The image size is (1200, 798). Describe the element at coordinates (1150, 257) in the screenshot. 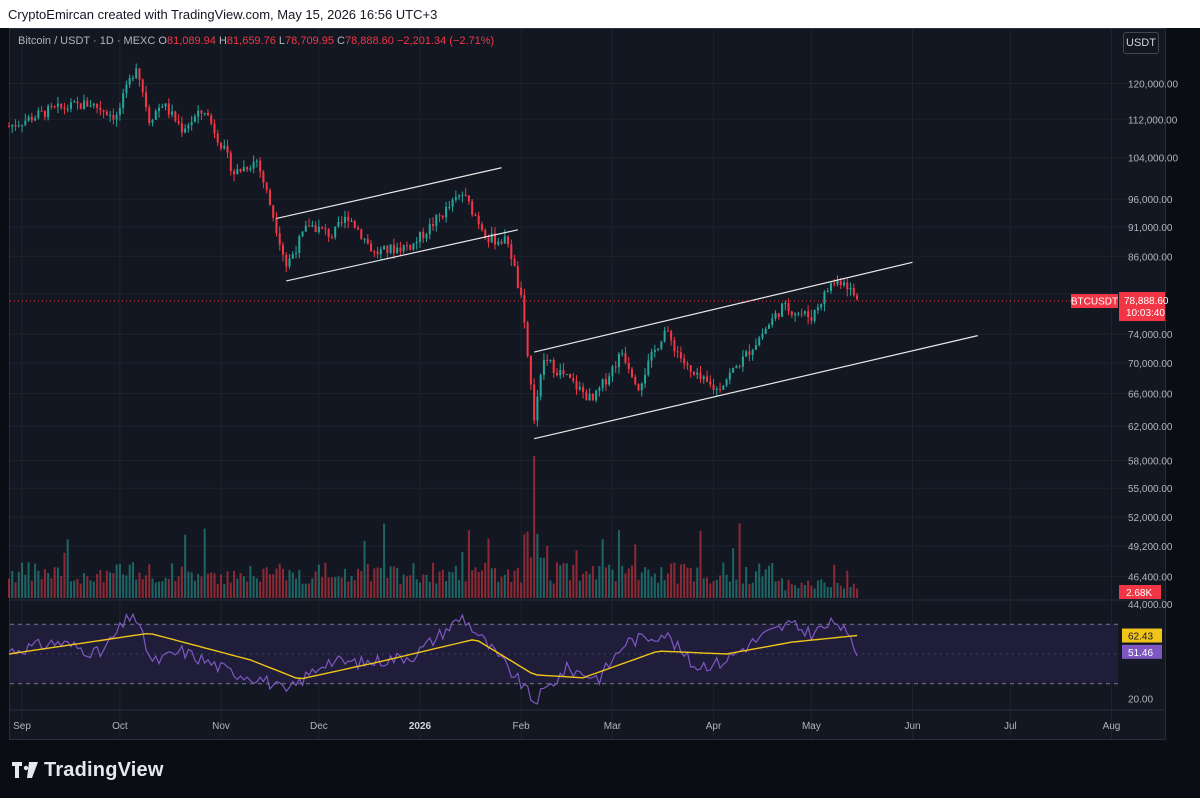

I see `price-tick-label: 86,000.00` at that location.